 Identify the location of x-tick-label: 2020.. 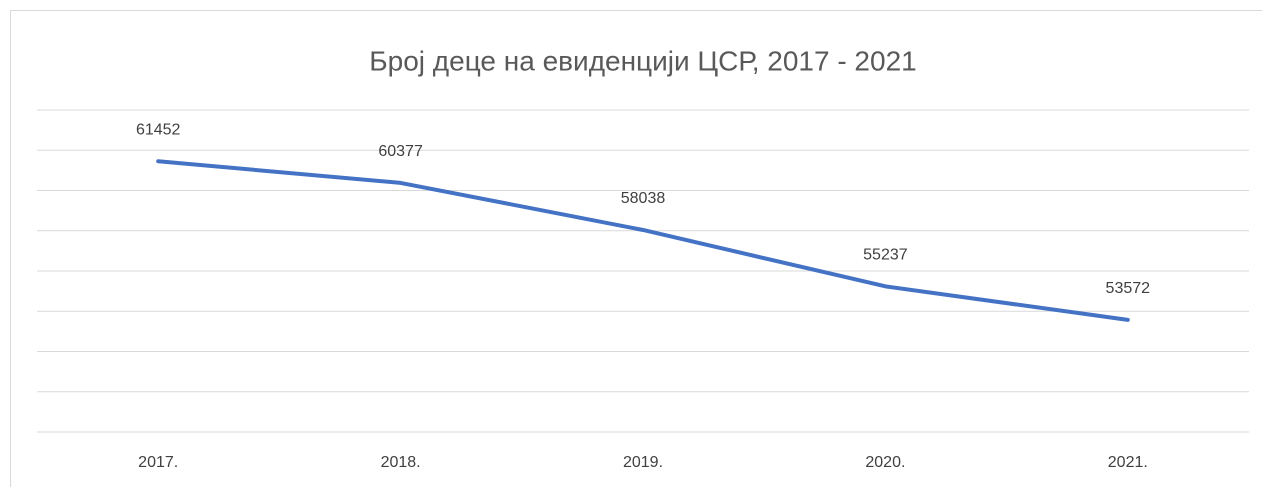
(885, 462).